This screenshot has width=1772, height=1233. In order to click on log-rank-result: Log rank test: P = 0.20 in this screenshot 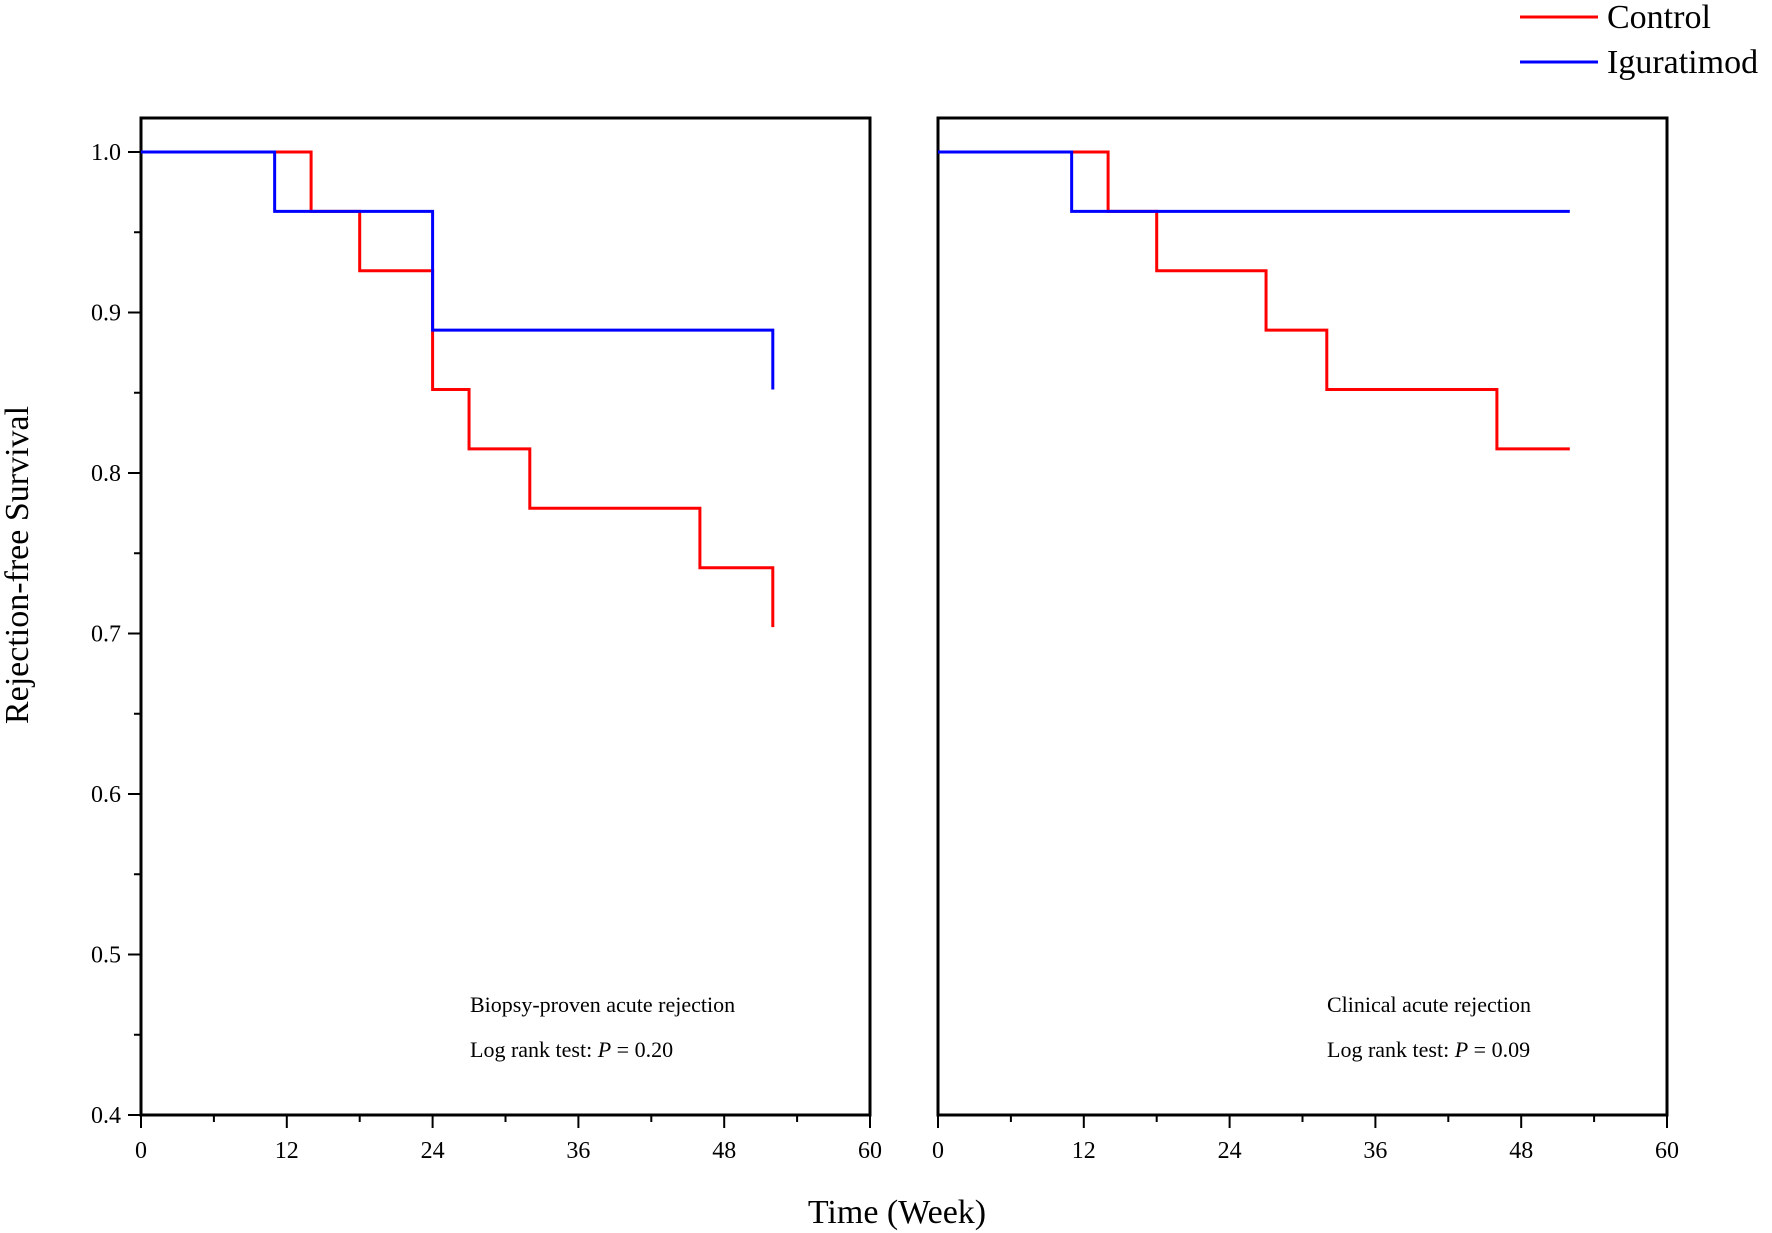, I will do `click(571, 1049)`.